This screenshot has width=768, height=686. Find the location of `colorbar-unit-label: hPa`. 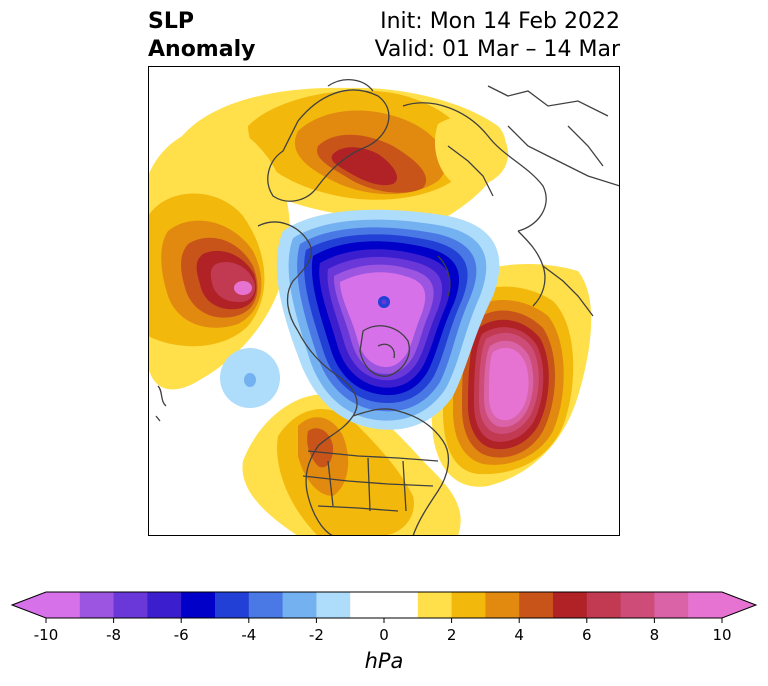

colorbar-unit-label: hPa is located at coordinates (384, 661).